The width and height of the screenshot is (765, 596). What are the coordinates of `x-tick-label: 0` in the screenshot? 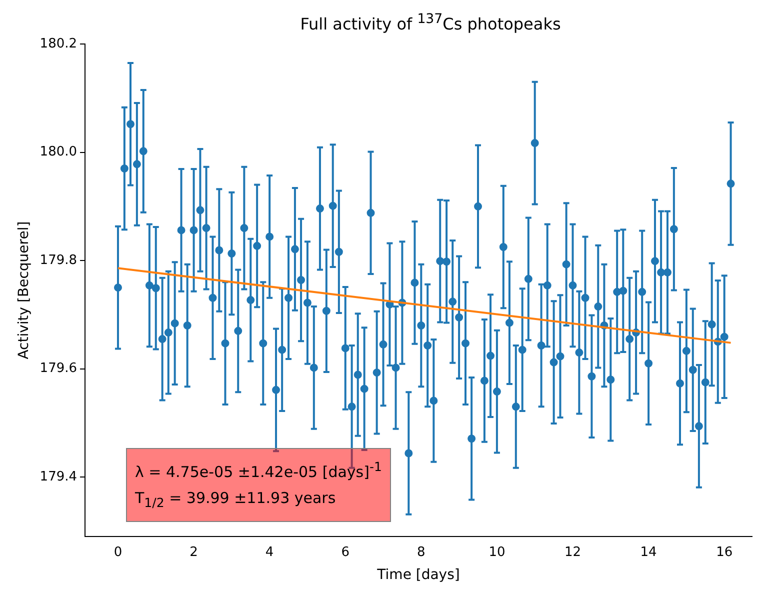 It's located at (118, 552).